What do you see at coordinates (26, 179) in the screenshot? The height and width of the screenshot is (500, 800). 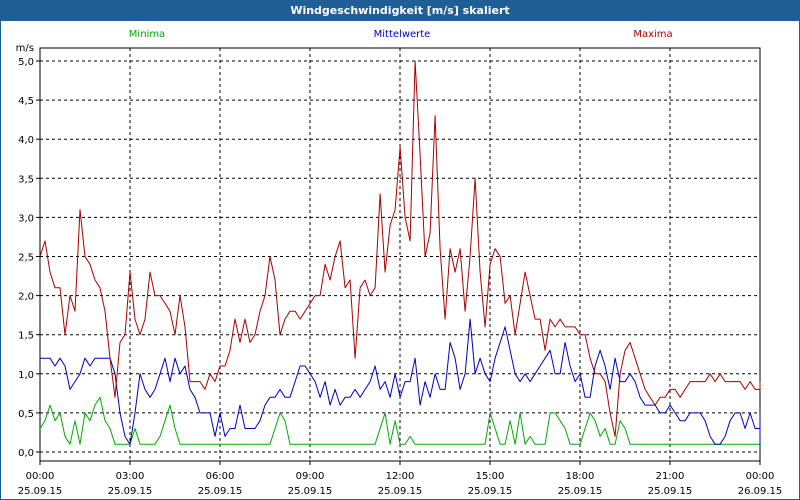 I see `y-tick-label: 3,5` at bounding box center [26, 179].